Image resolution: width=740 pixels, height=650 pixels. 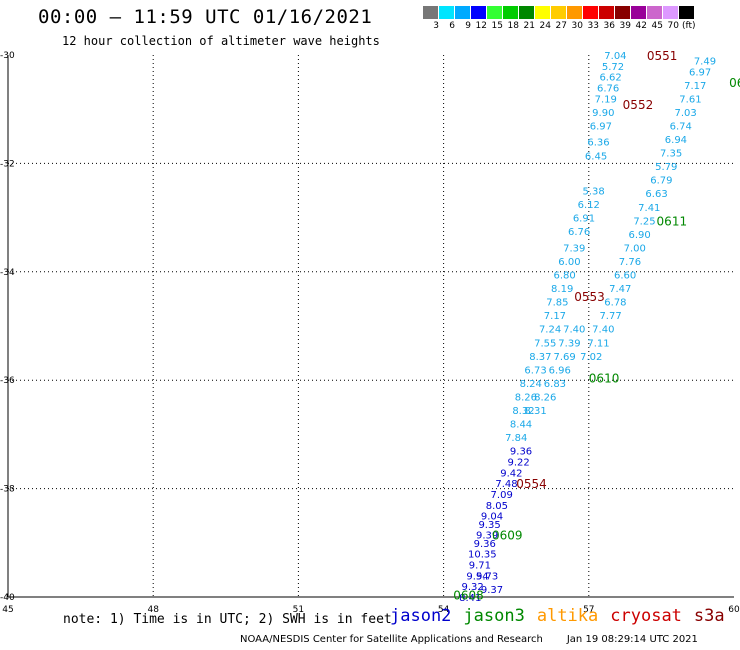 What do you see at coordinates (521, 425) in the screenshot?
I see `swh-label: 8.44` at bounding box center [521, 425].